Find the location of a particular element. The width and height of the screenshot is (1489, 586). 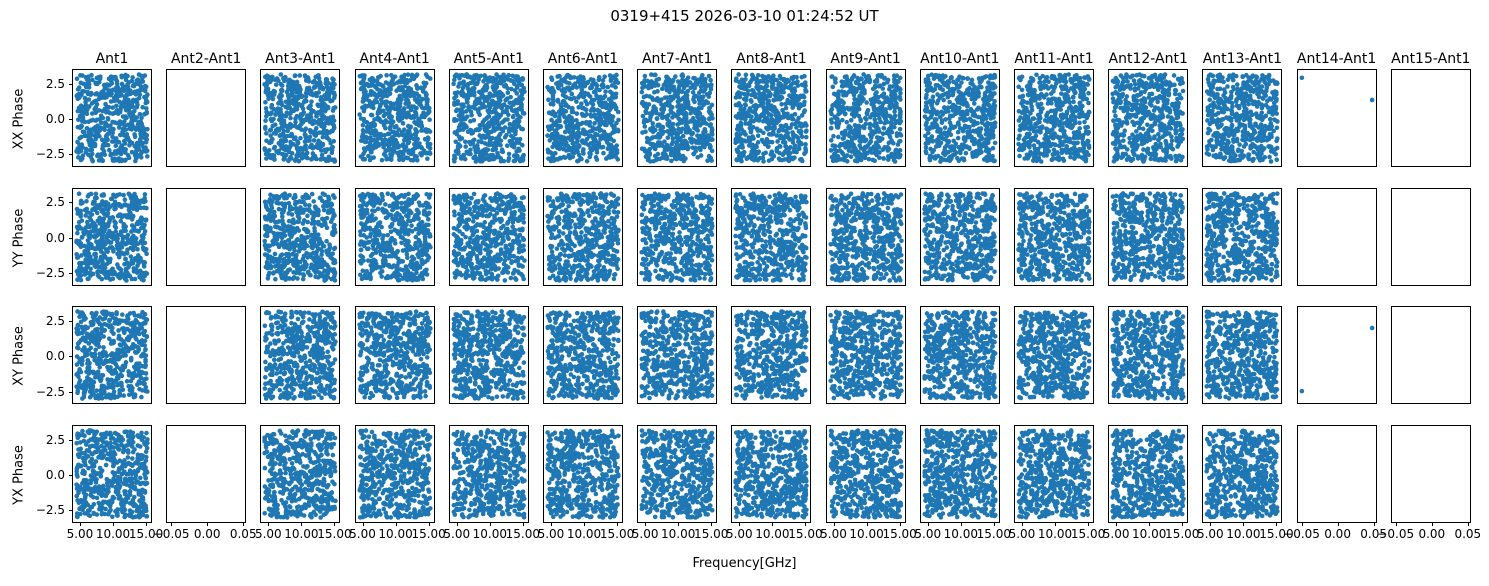

row-axis-label: XY Phase is located at coordinates (19, 356).